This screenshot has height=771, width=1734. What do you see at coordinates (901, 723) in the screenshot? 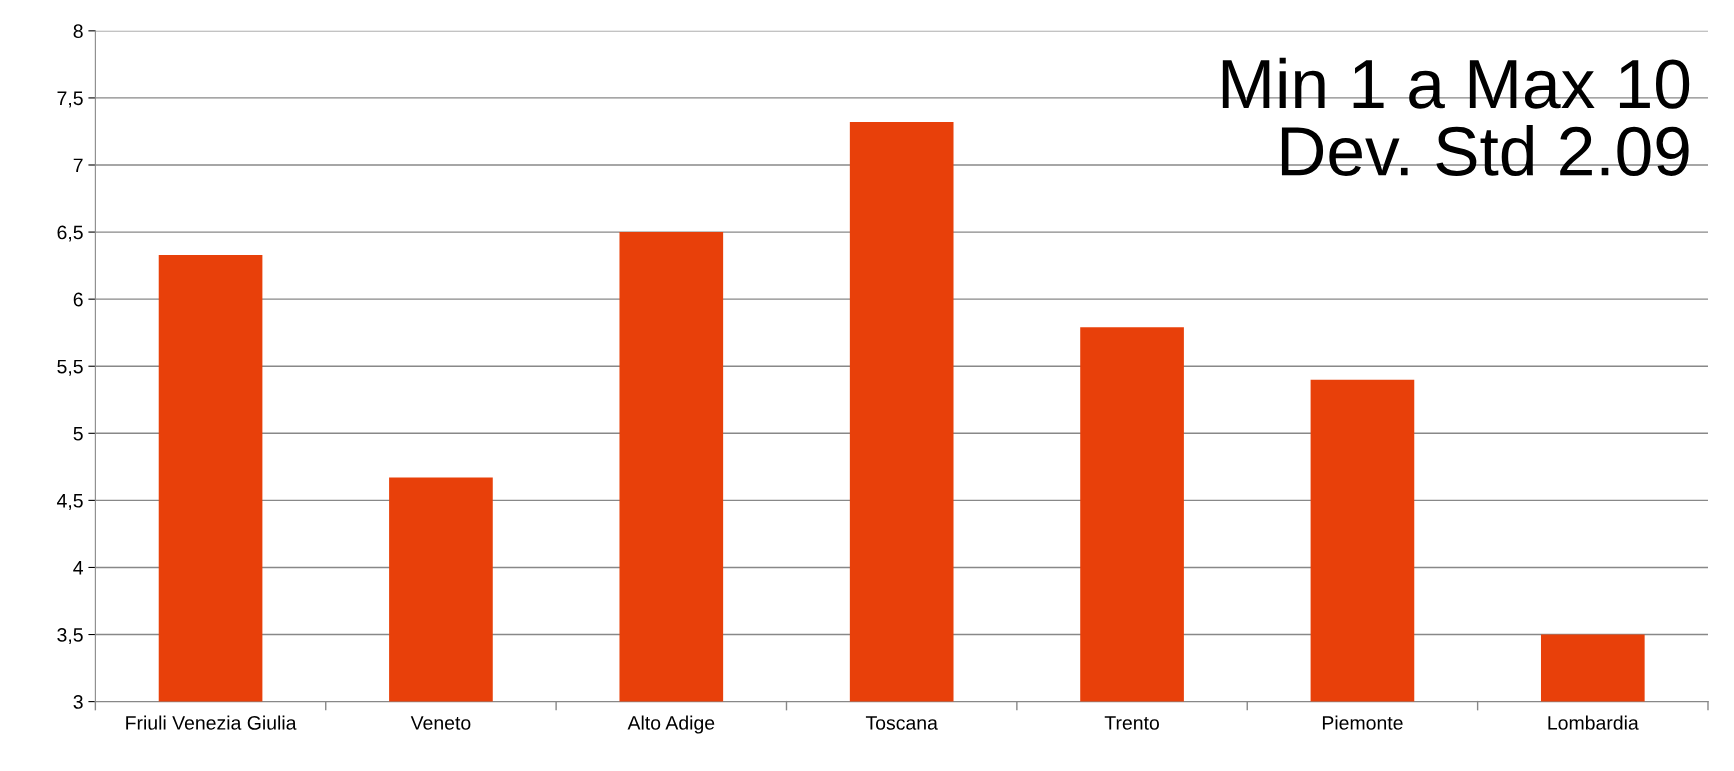
I see `x-tick-label: Toscana` at bounding box center [901, 723].